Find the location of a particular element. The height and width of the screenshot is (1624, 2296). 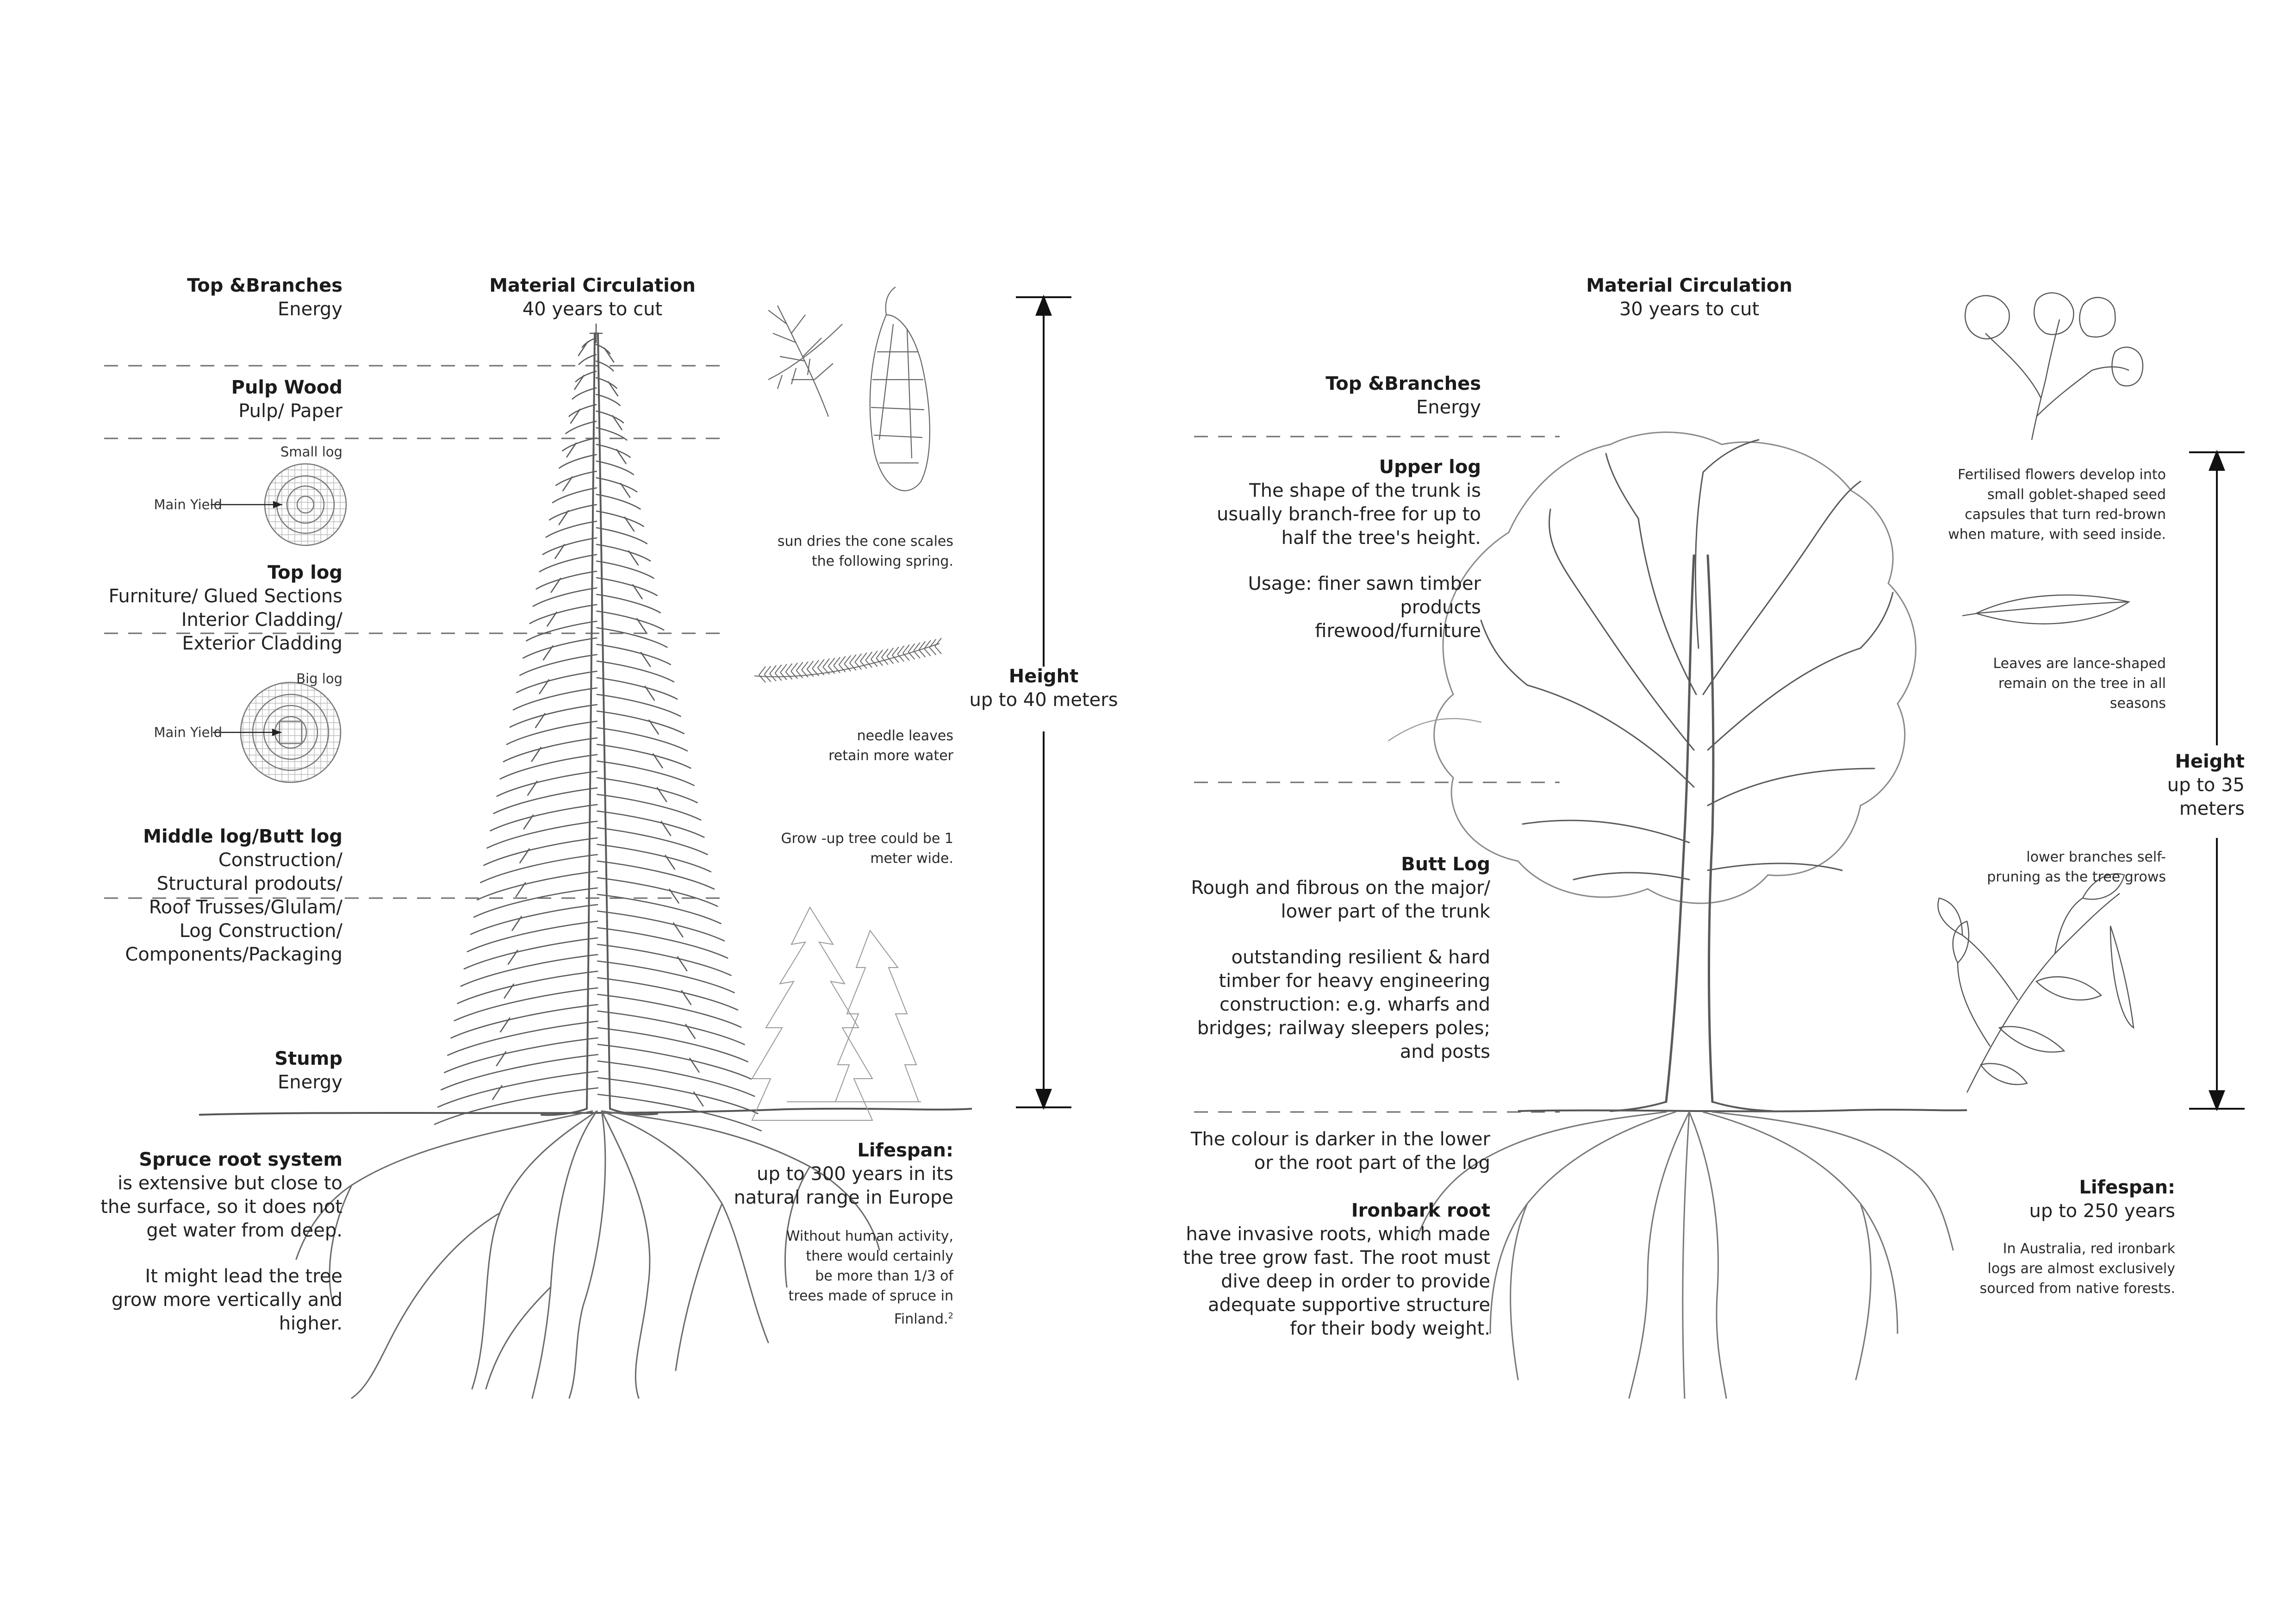

ironbark-height-arrow is located at coordinates (2217, 781).